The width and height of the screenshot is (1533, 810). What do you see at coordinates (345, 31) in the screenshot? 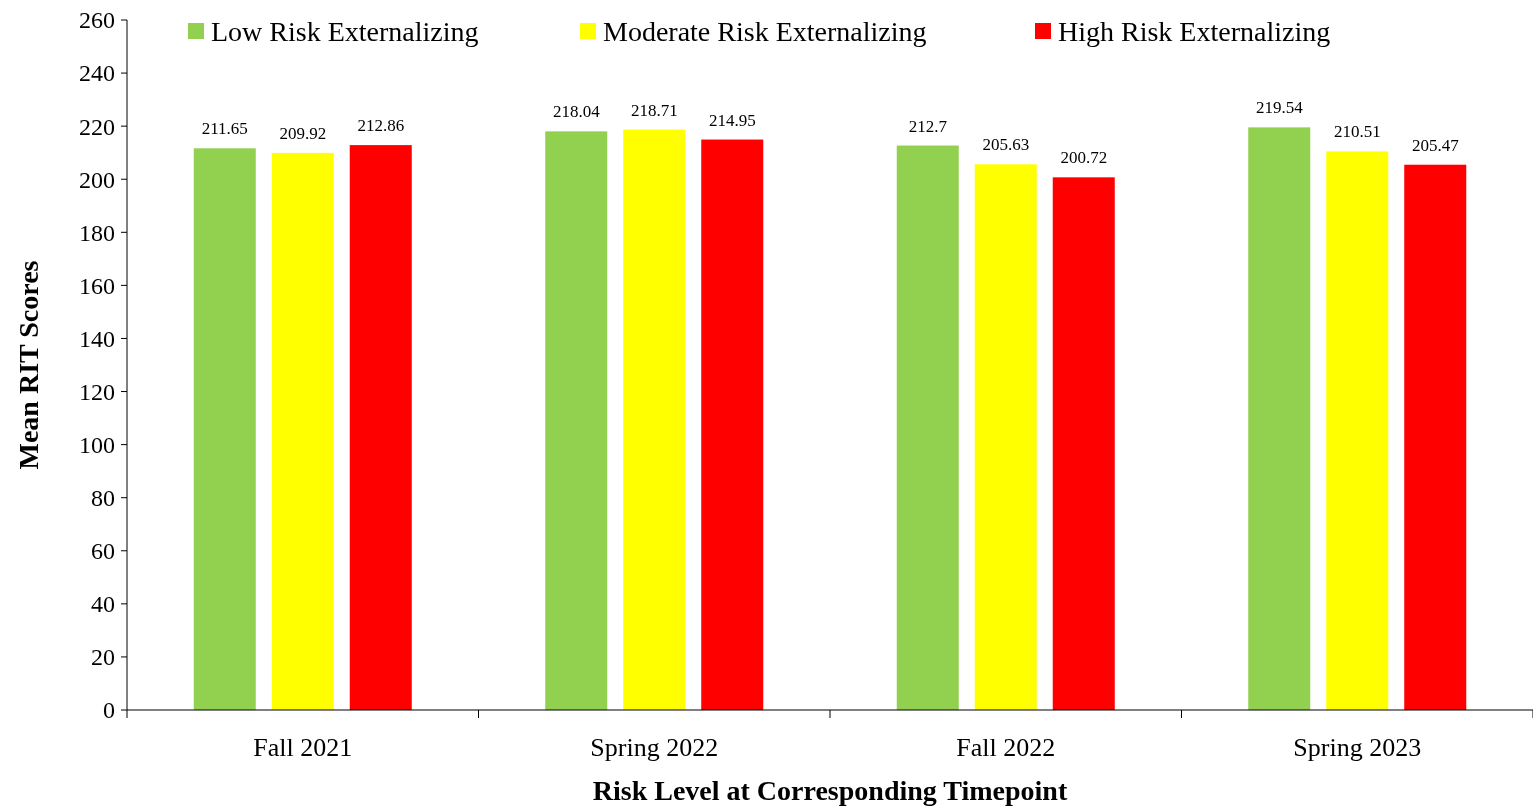
I see `legend-label: Low Risk Externalizing` at bounding box center [345, 31].